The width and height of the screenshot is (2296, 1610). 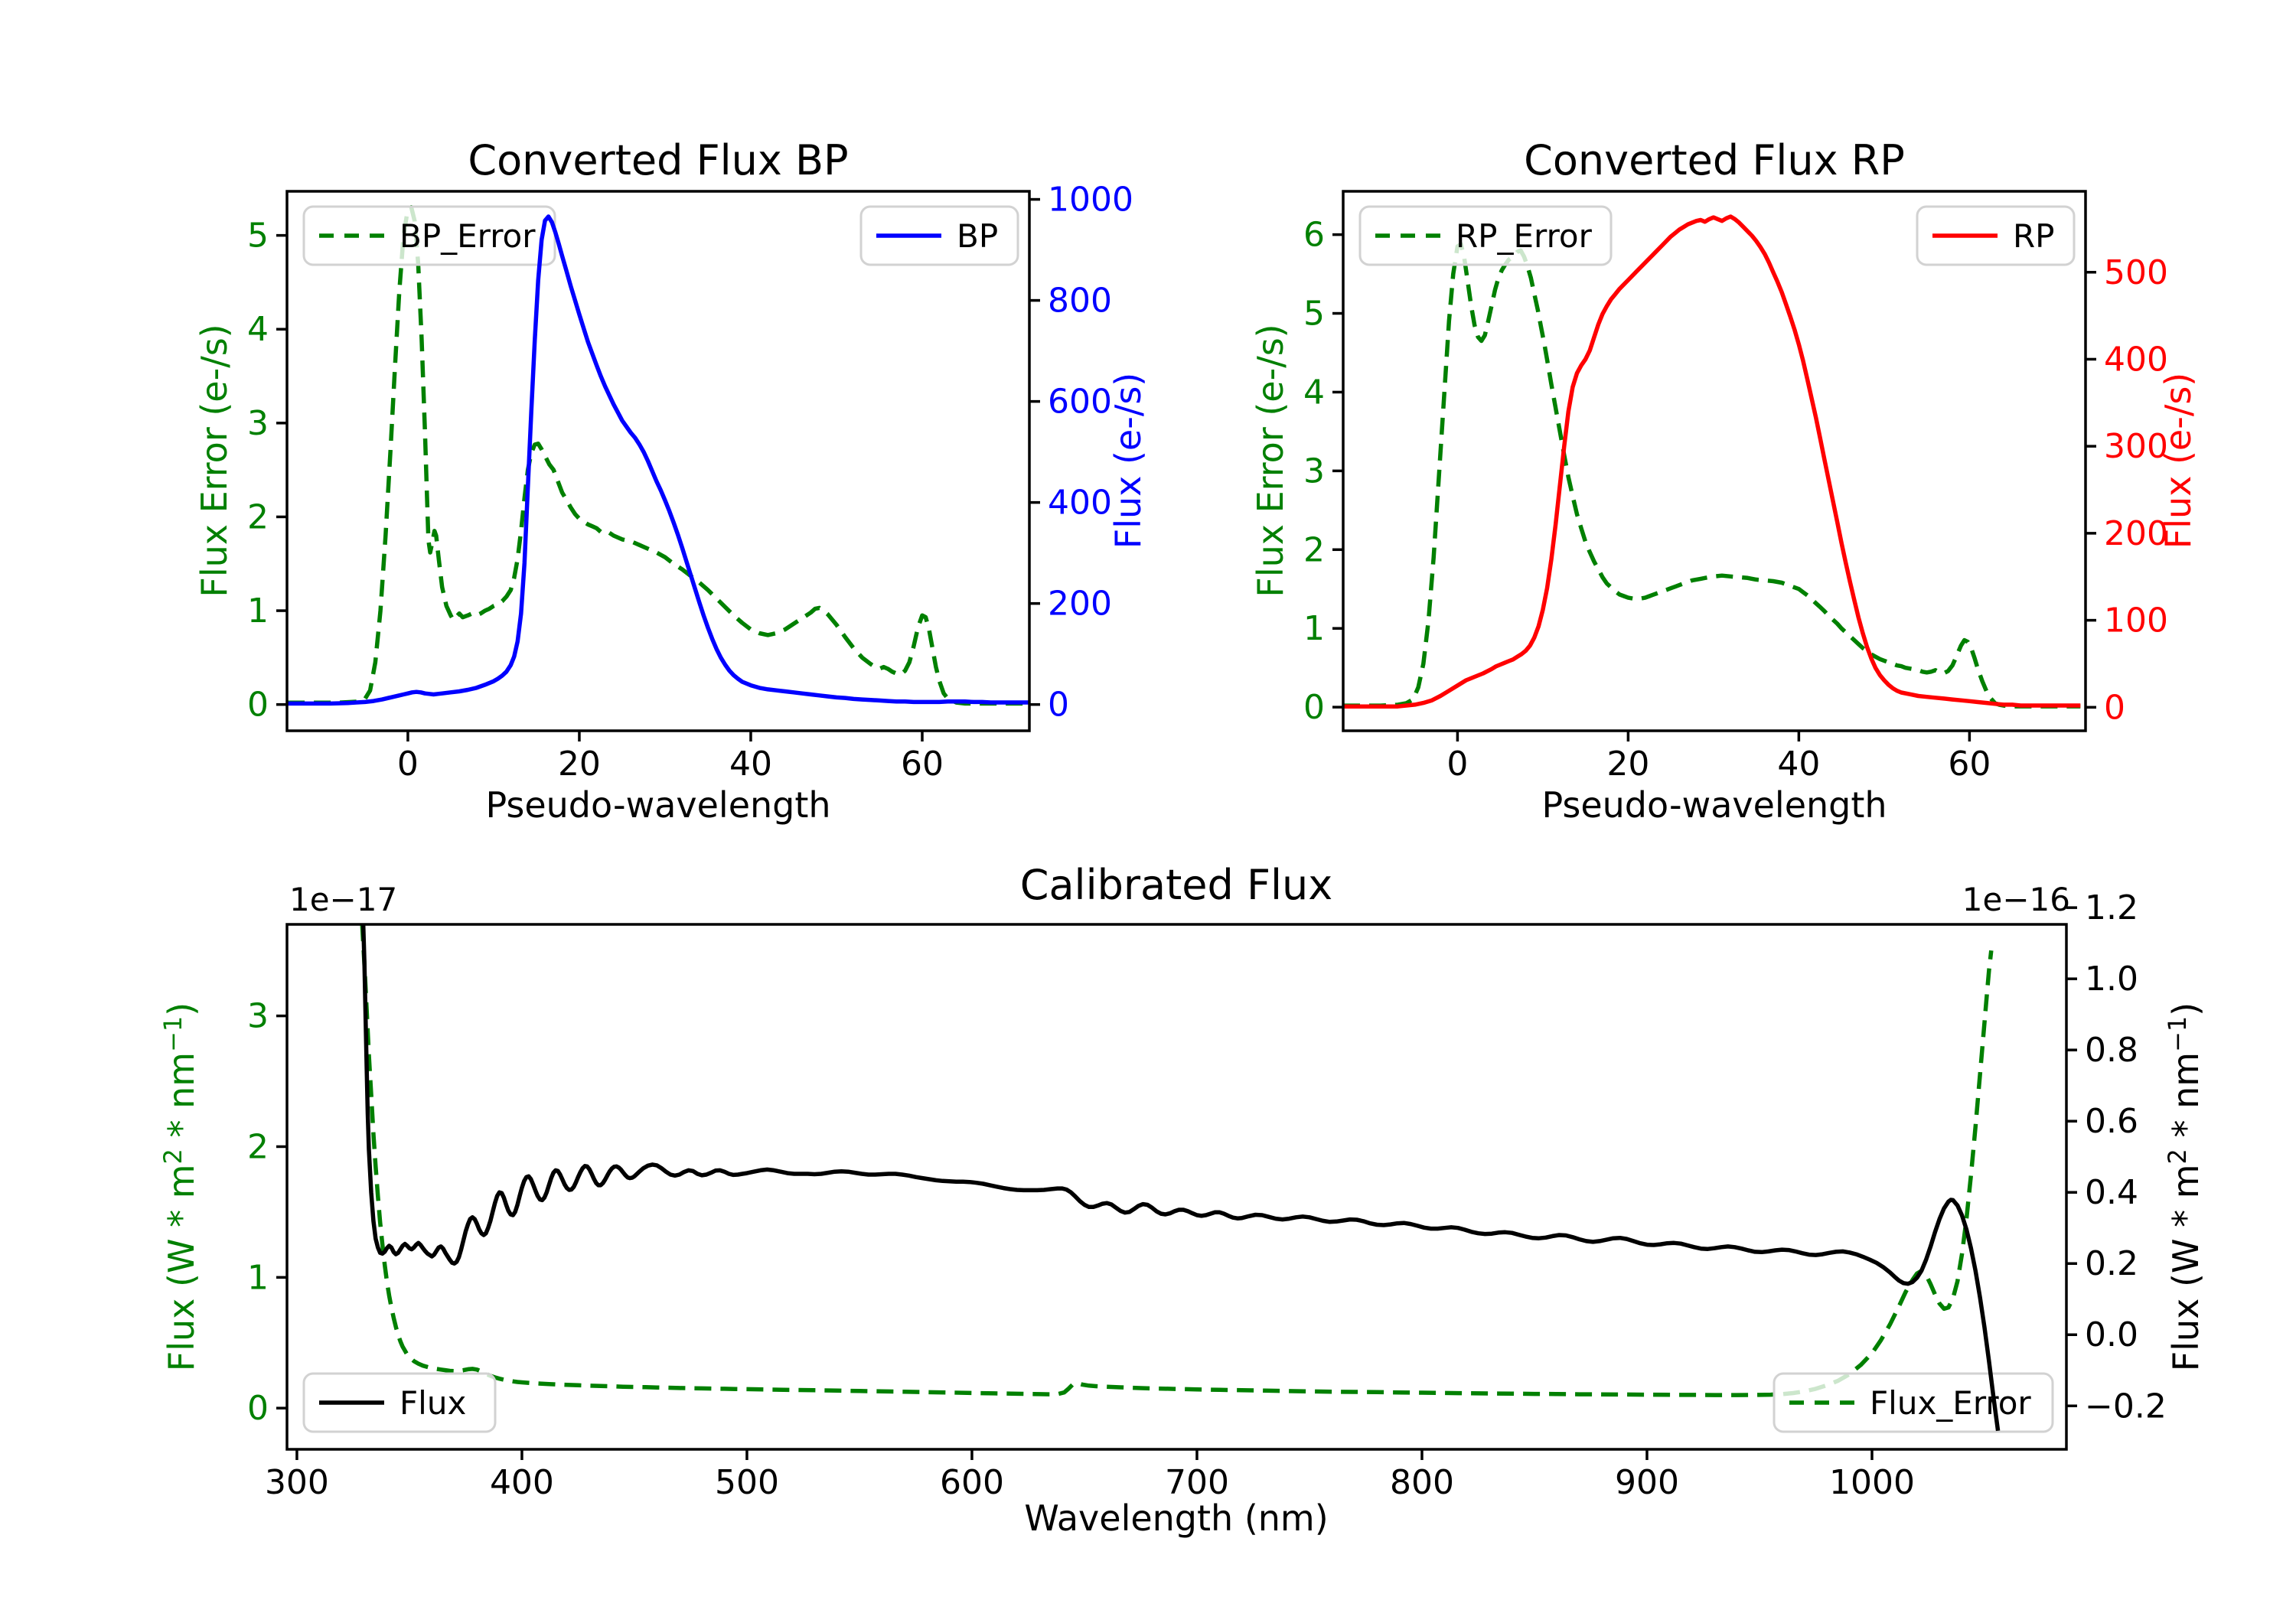 What do you see at coordinates (1090, 201) in the screenshot?
I see `right-y-tick-label: 1000` at bounding box center [1090, 201].